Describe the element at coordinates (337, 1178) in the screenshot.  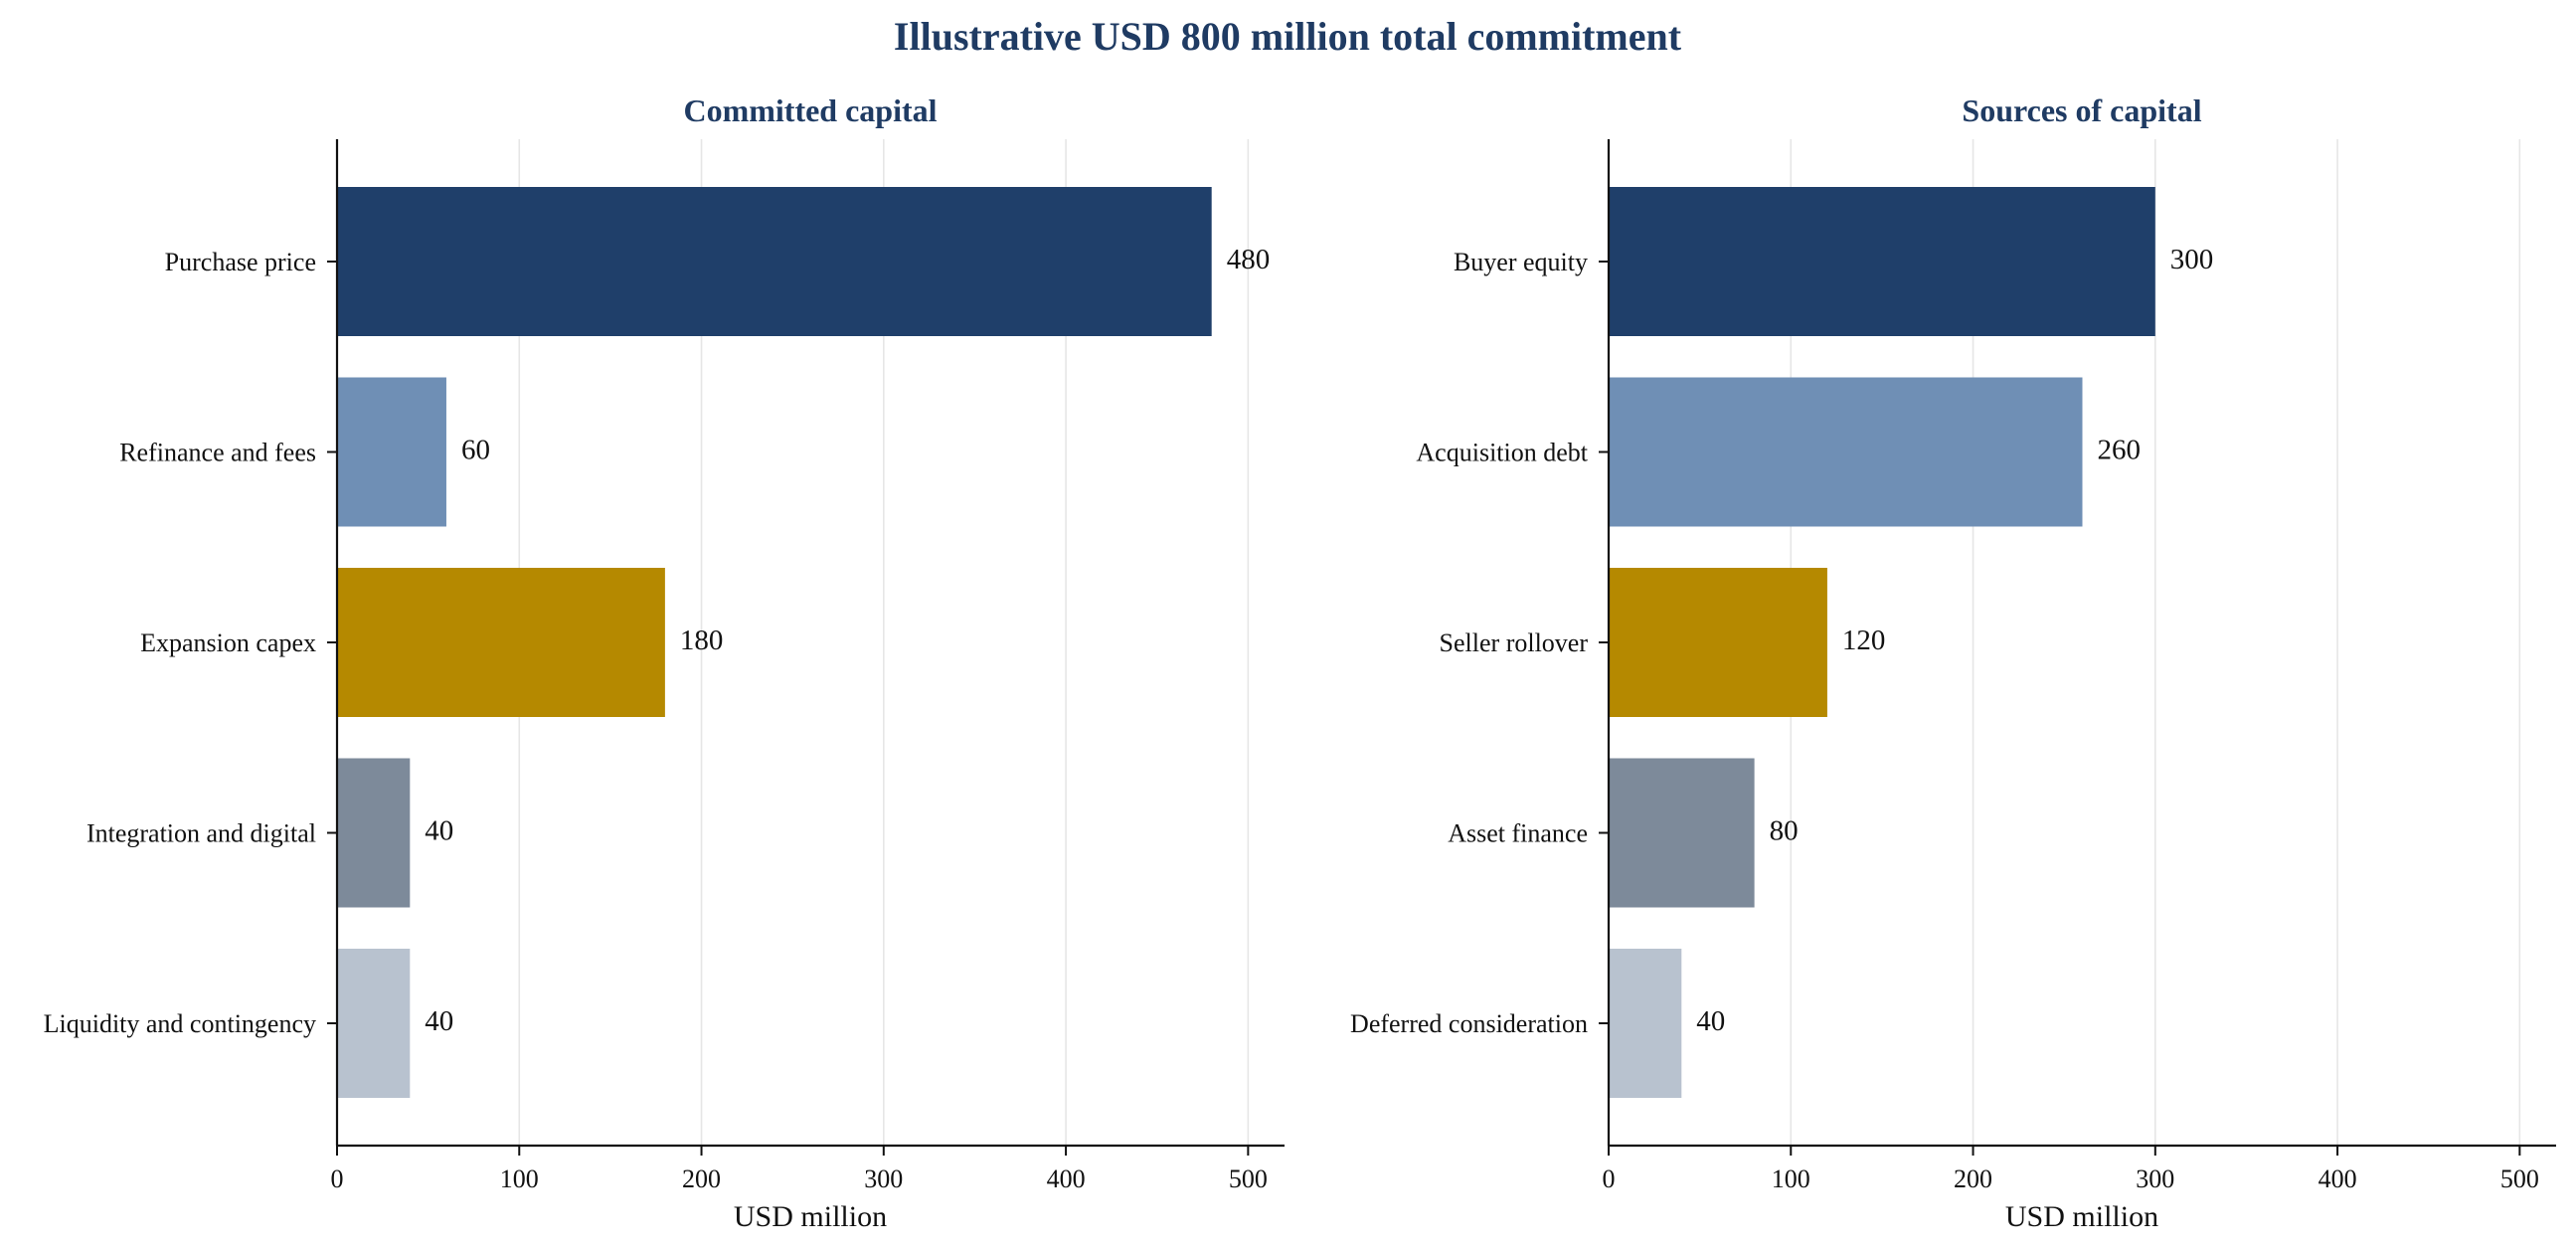
I see `xtick-label-committed-capital-0: 0` at that location.